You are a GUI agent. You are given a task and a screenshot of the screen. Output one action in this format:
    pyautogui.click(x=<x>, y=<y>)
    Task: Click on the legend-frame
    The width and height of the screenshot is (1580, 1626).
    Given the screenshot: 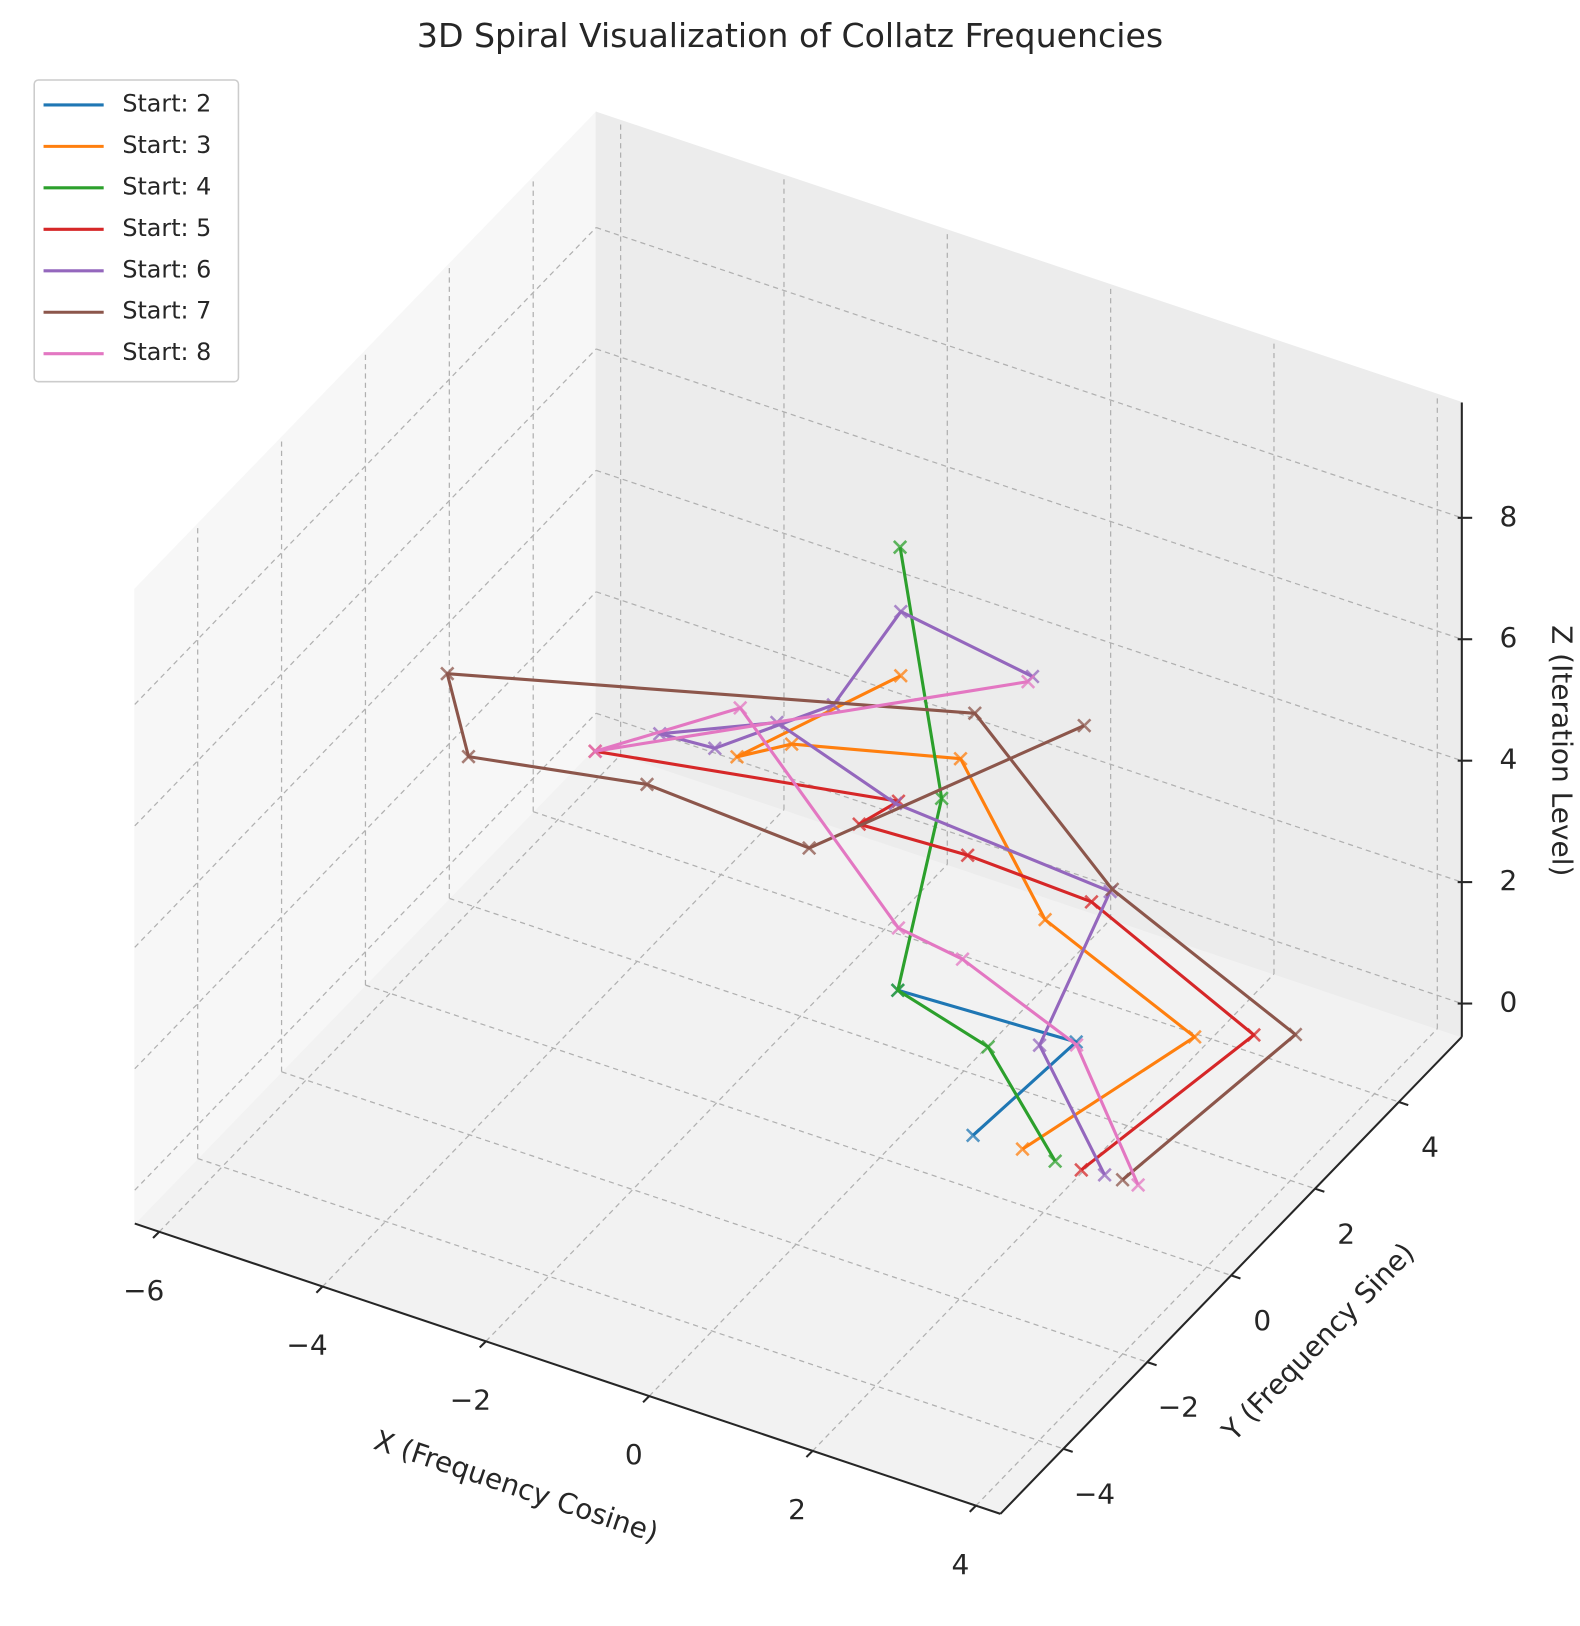 What is the action you would take?
    pyautogui.click(x=136, y=231)
    